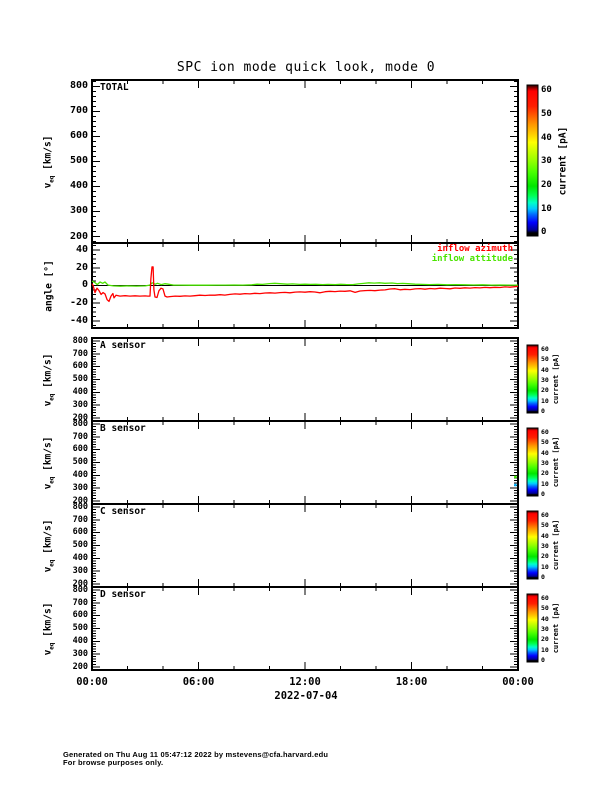 This screenshot has height=792, width=612. What do you see at coordinates (49, 379) in the screenshot?
I see `y-axis-label-2: veq [km/s]` at bounding box center [49, 379].